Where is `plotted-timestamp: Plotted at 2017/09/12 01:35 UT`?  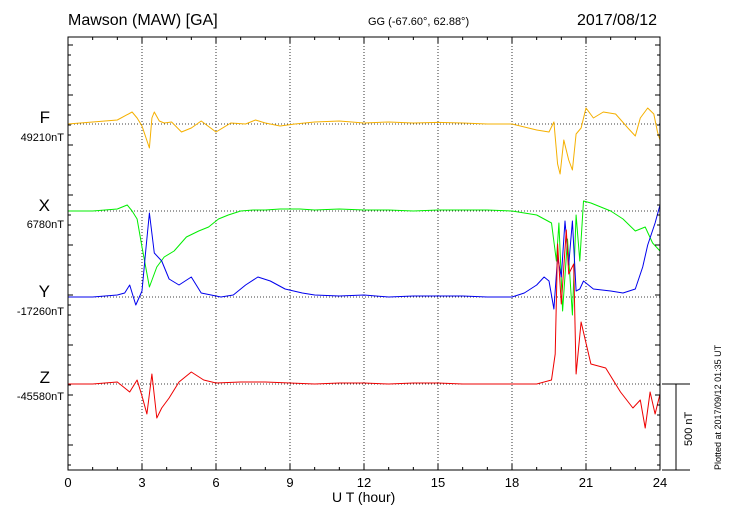 plotted-timestamp: Plotted at 2017/09/12 01:35 UT is located at coordinates (718, 407).